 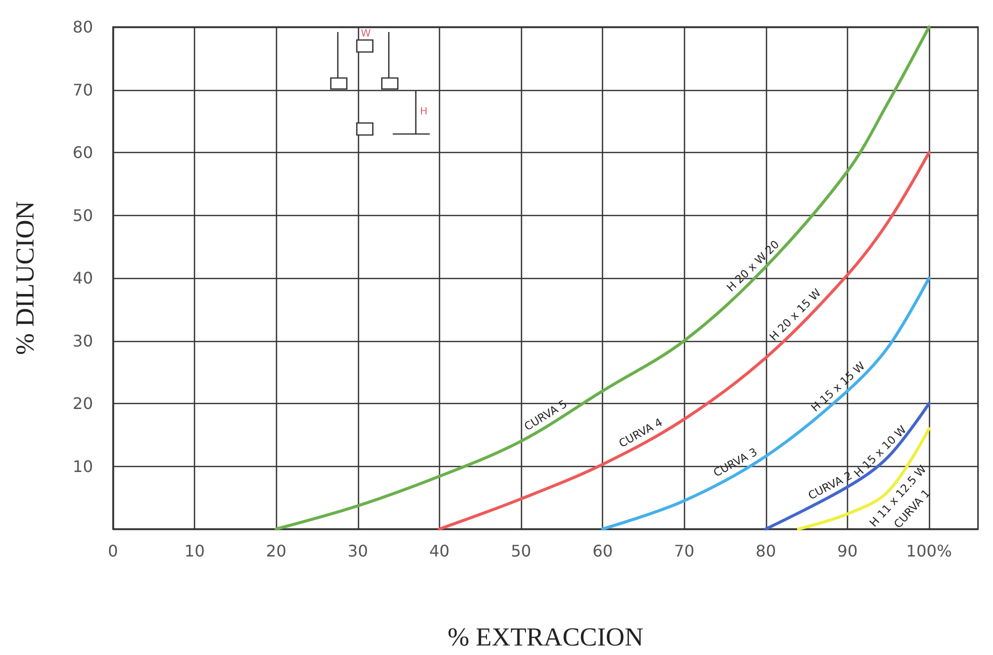 What do you see at coordinates (546, 637) in the screenshot?
I see `x-axis-title: % EXTRACCION` at bounding box center [546, 637].